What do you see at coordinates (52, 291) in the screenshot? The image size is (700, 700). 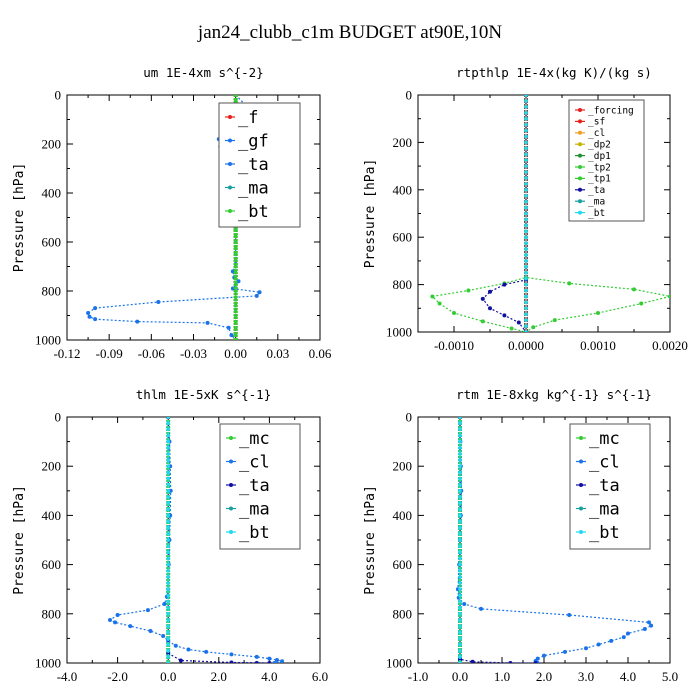 I see `y-tick-label: 800` at bounding box center [52, 291].